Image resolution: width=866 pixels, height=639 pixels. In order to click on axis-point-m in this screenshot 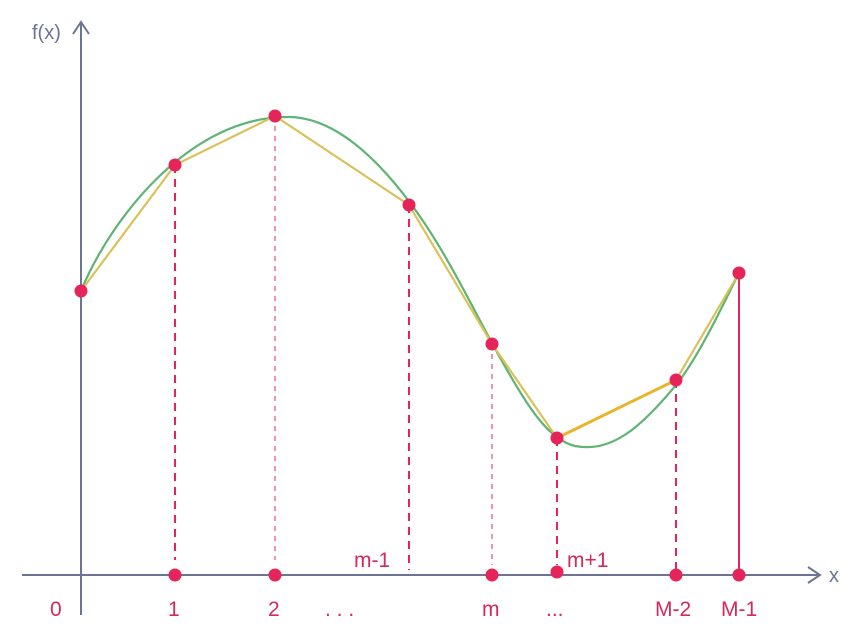, I will do `click(492, 575)`.